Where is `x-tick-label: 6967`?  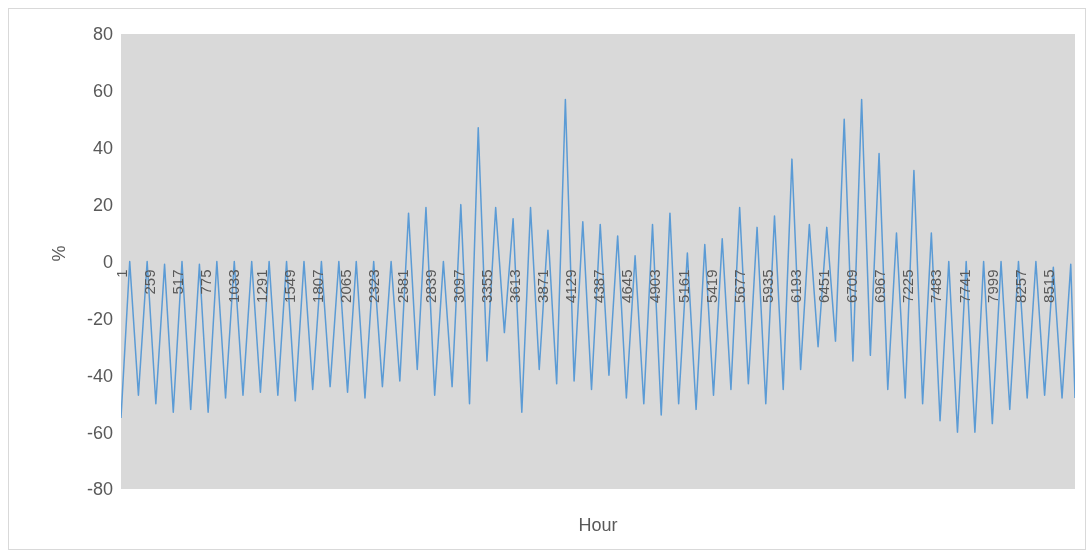
x-tick-label: 6967 is located at coordinates (880, 286).